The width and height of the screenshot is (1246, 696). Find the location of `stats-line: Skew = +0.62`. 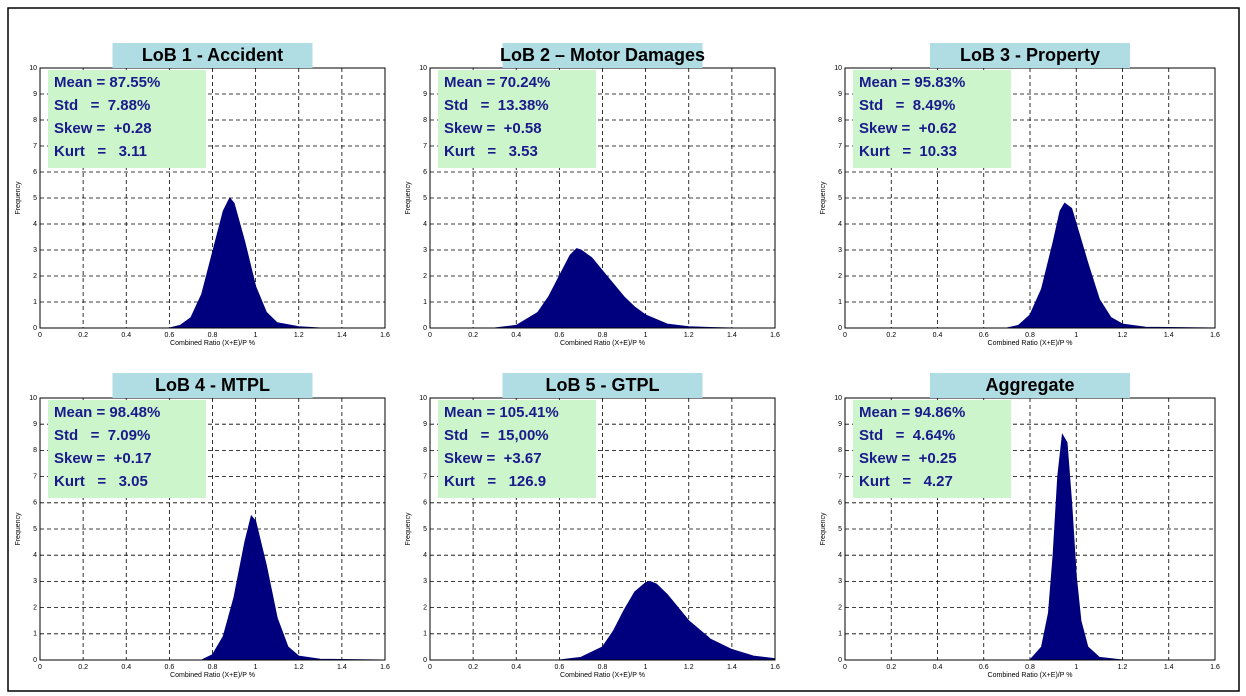

stats-line: Skew = +0.62 is located at coordinates (908, 128).